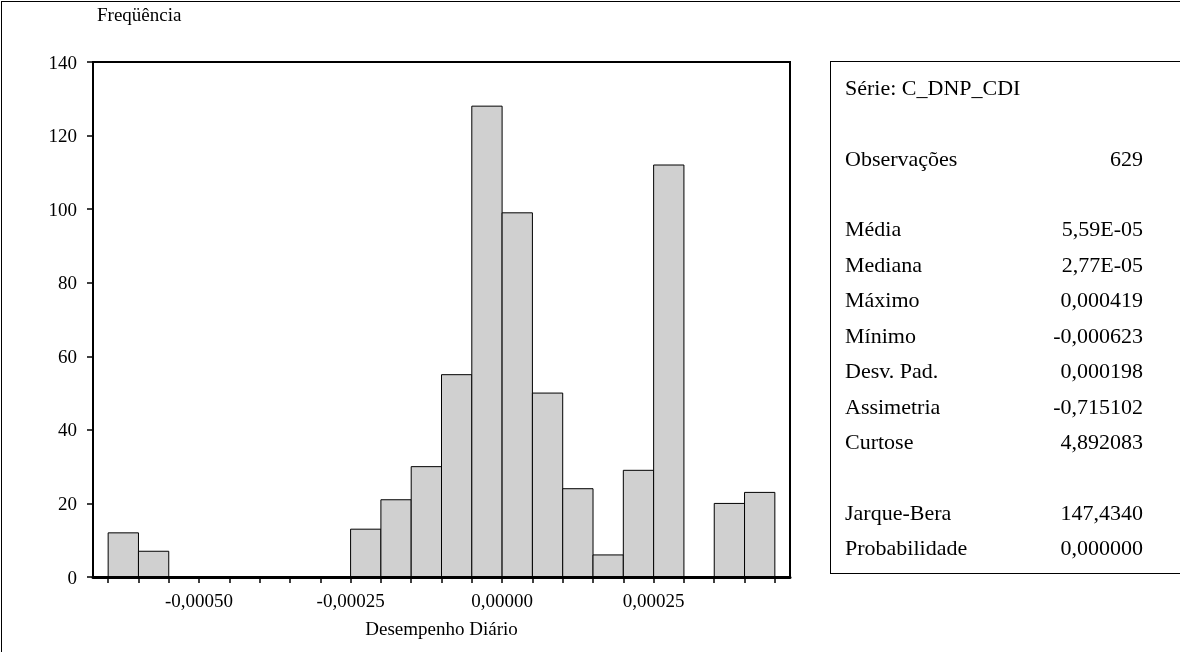 The height and width of the screenshot is (652, 1180). Describe the element at coordinates (199, 600) in the screenshot. I see `x-tick-label: -0,00050` at that location.